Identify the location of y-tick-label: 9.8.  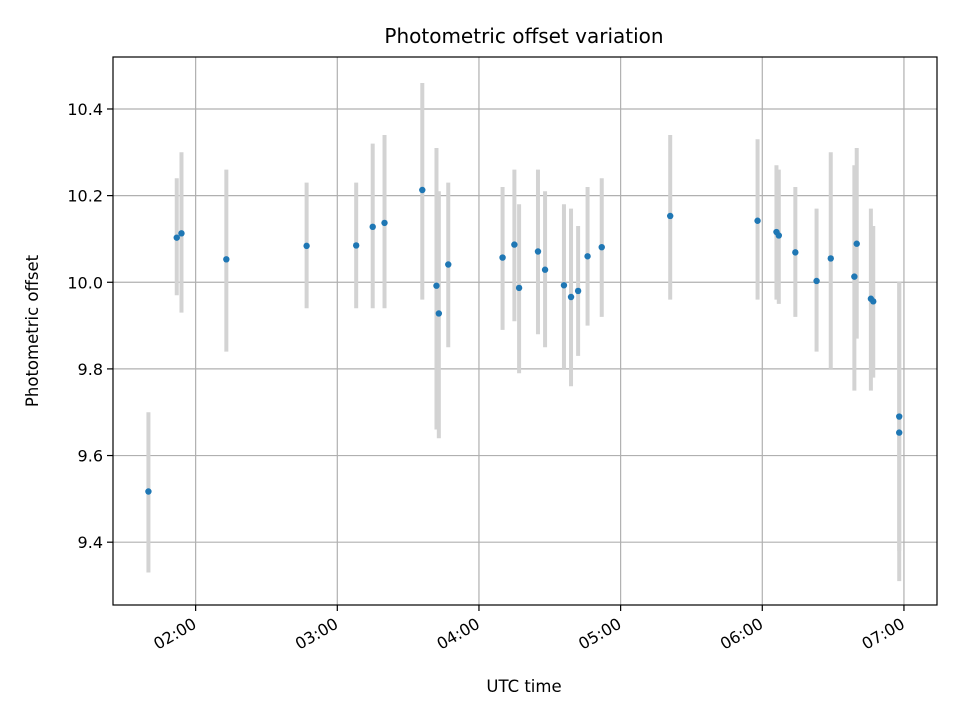
(90, 369).